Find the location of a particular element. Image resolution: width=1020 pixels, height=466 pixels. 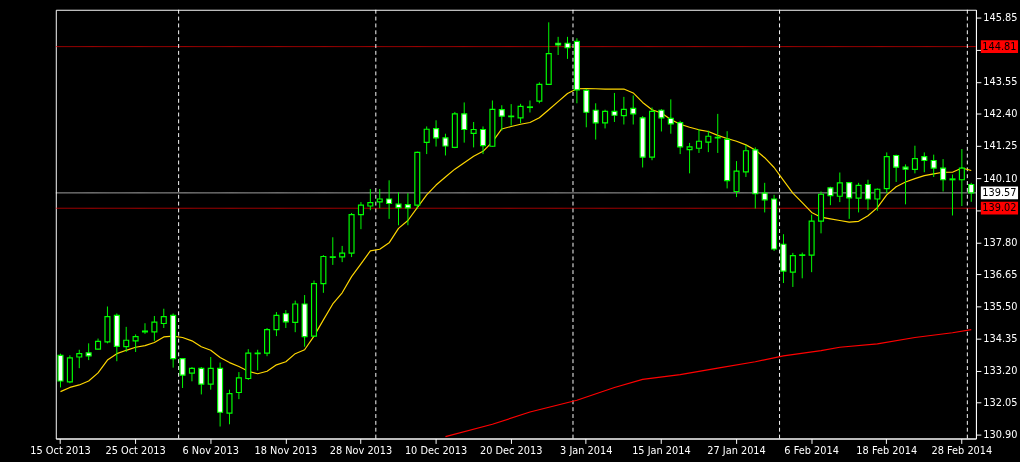

y-tick-label: 143.55 is located at coordinates (1000, 82).